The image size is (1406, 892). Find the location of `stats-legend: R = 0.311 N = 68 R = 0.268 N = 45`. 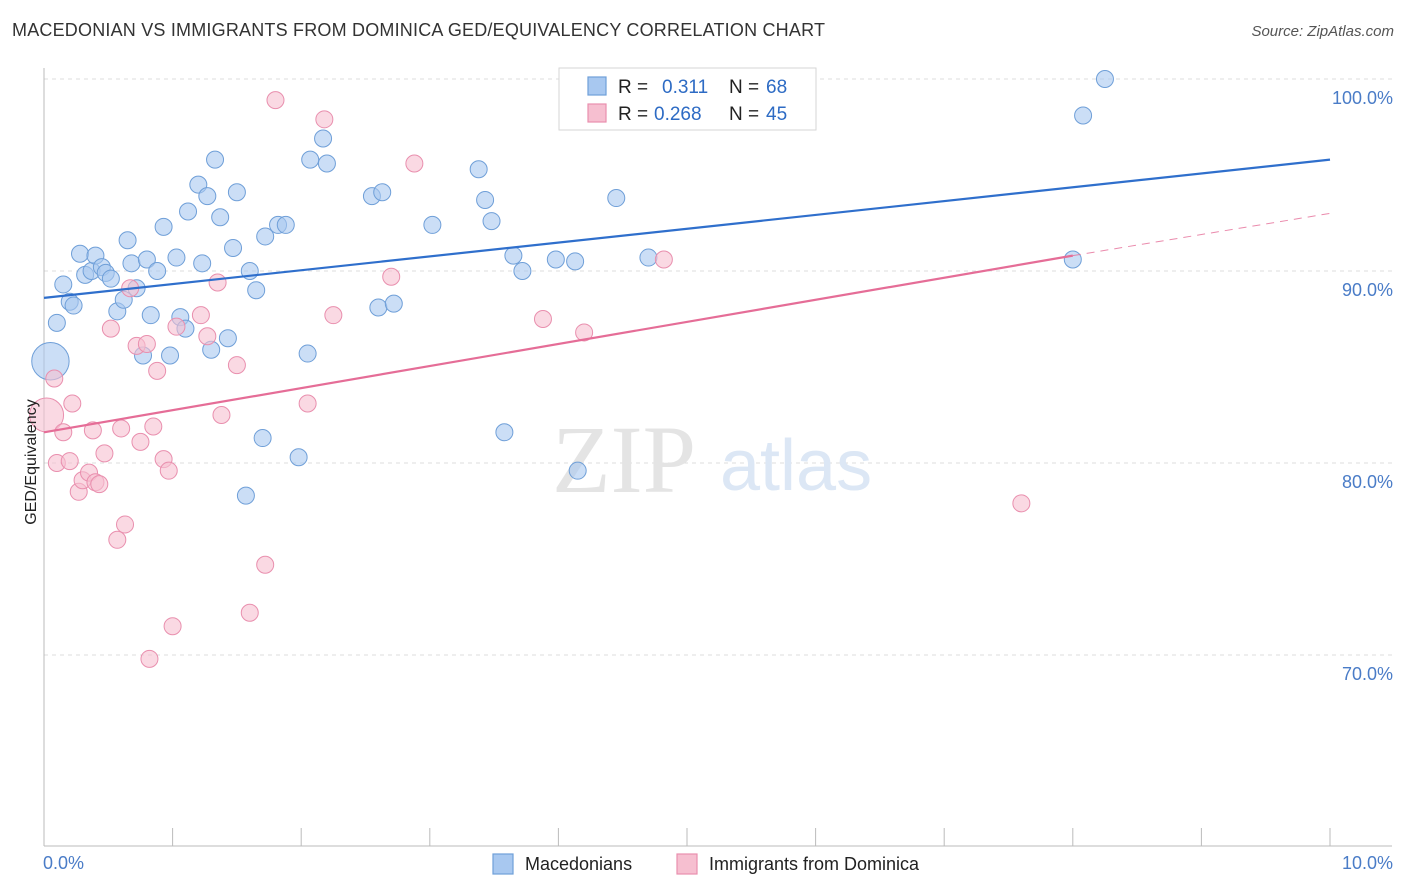

stats-legend: R = 0.311 N = 68 R = 0.268 N = 45 is located at coordinates (687, 99).